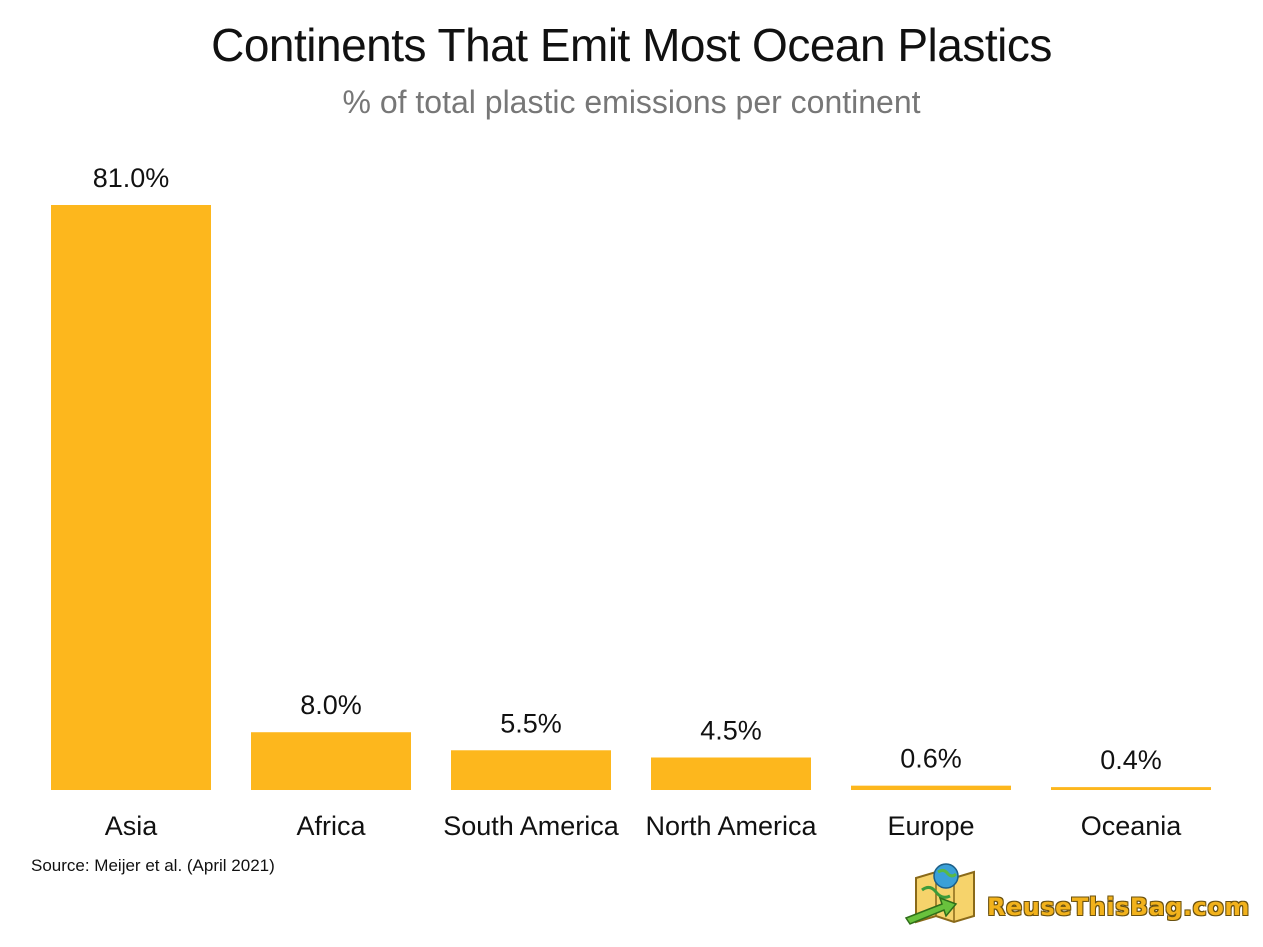 The image size is (1263, 947). What do you see at coordinates (931, 787) in the screenshot?
I see `bar-europe` at bounding box center [931, 787].